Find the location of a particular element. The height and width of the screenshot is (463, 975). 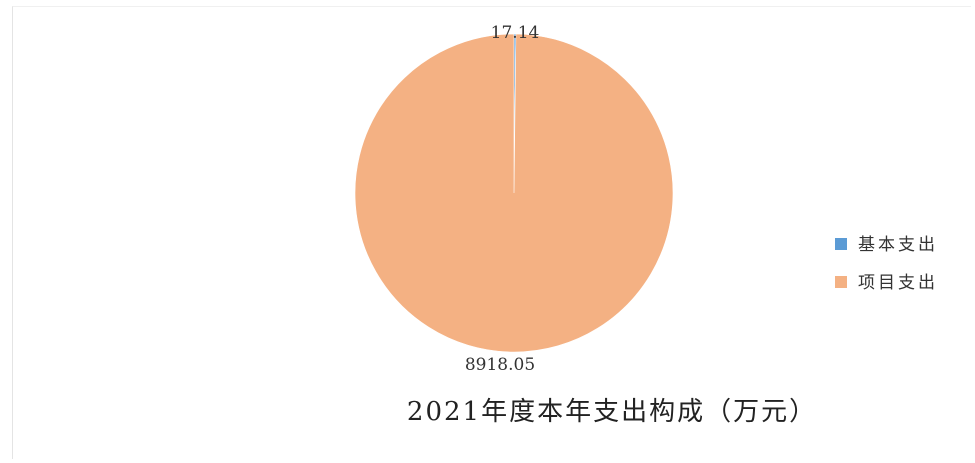

legend-swatch-basic is located at coordinates (841, 244).